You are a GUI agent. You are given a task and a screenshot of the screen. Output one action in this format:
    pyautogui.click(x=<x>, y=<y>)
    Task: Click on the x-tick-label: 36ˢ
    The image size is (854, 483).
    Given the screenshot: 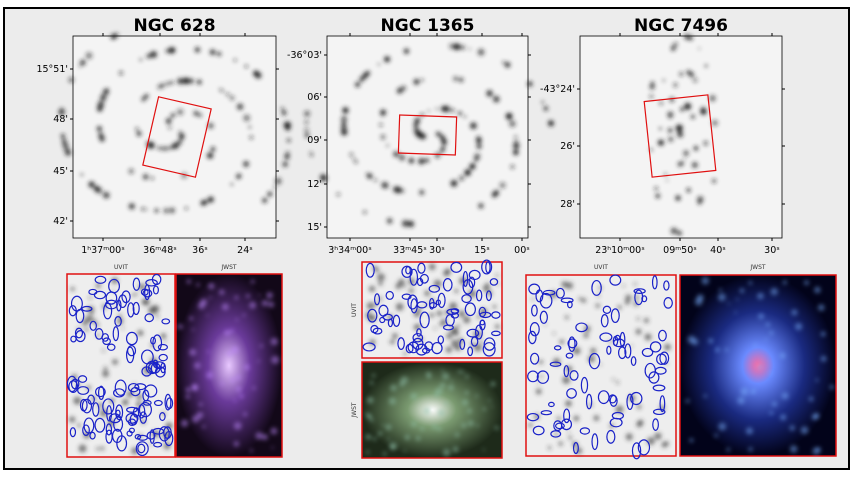 What is the action you would take?
    pyautogui.click(x=200, y=250)
    